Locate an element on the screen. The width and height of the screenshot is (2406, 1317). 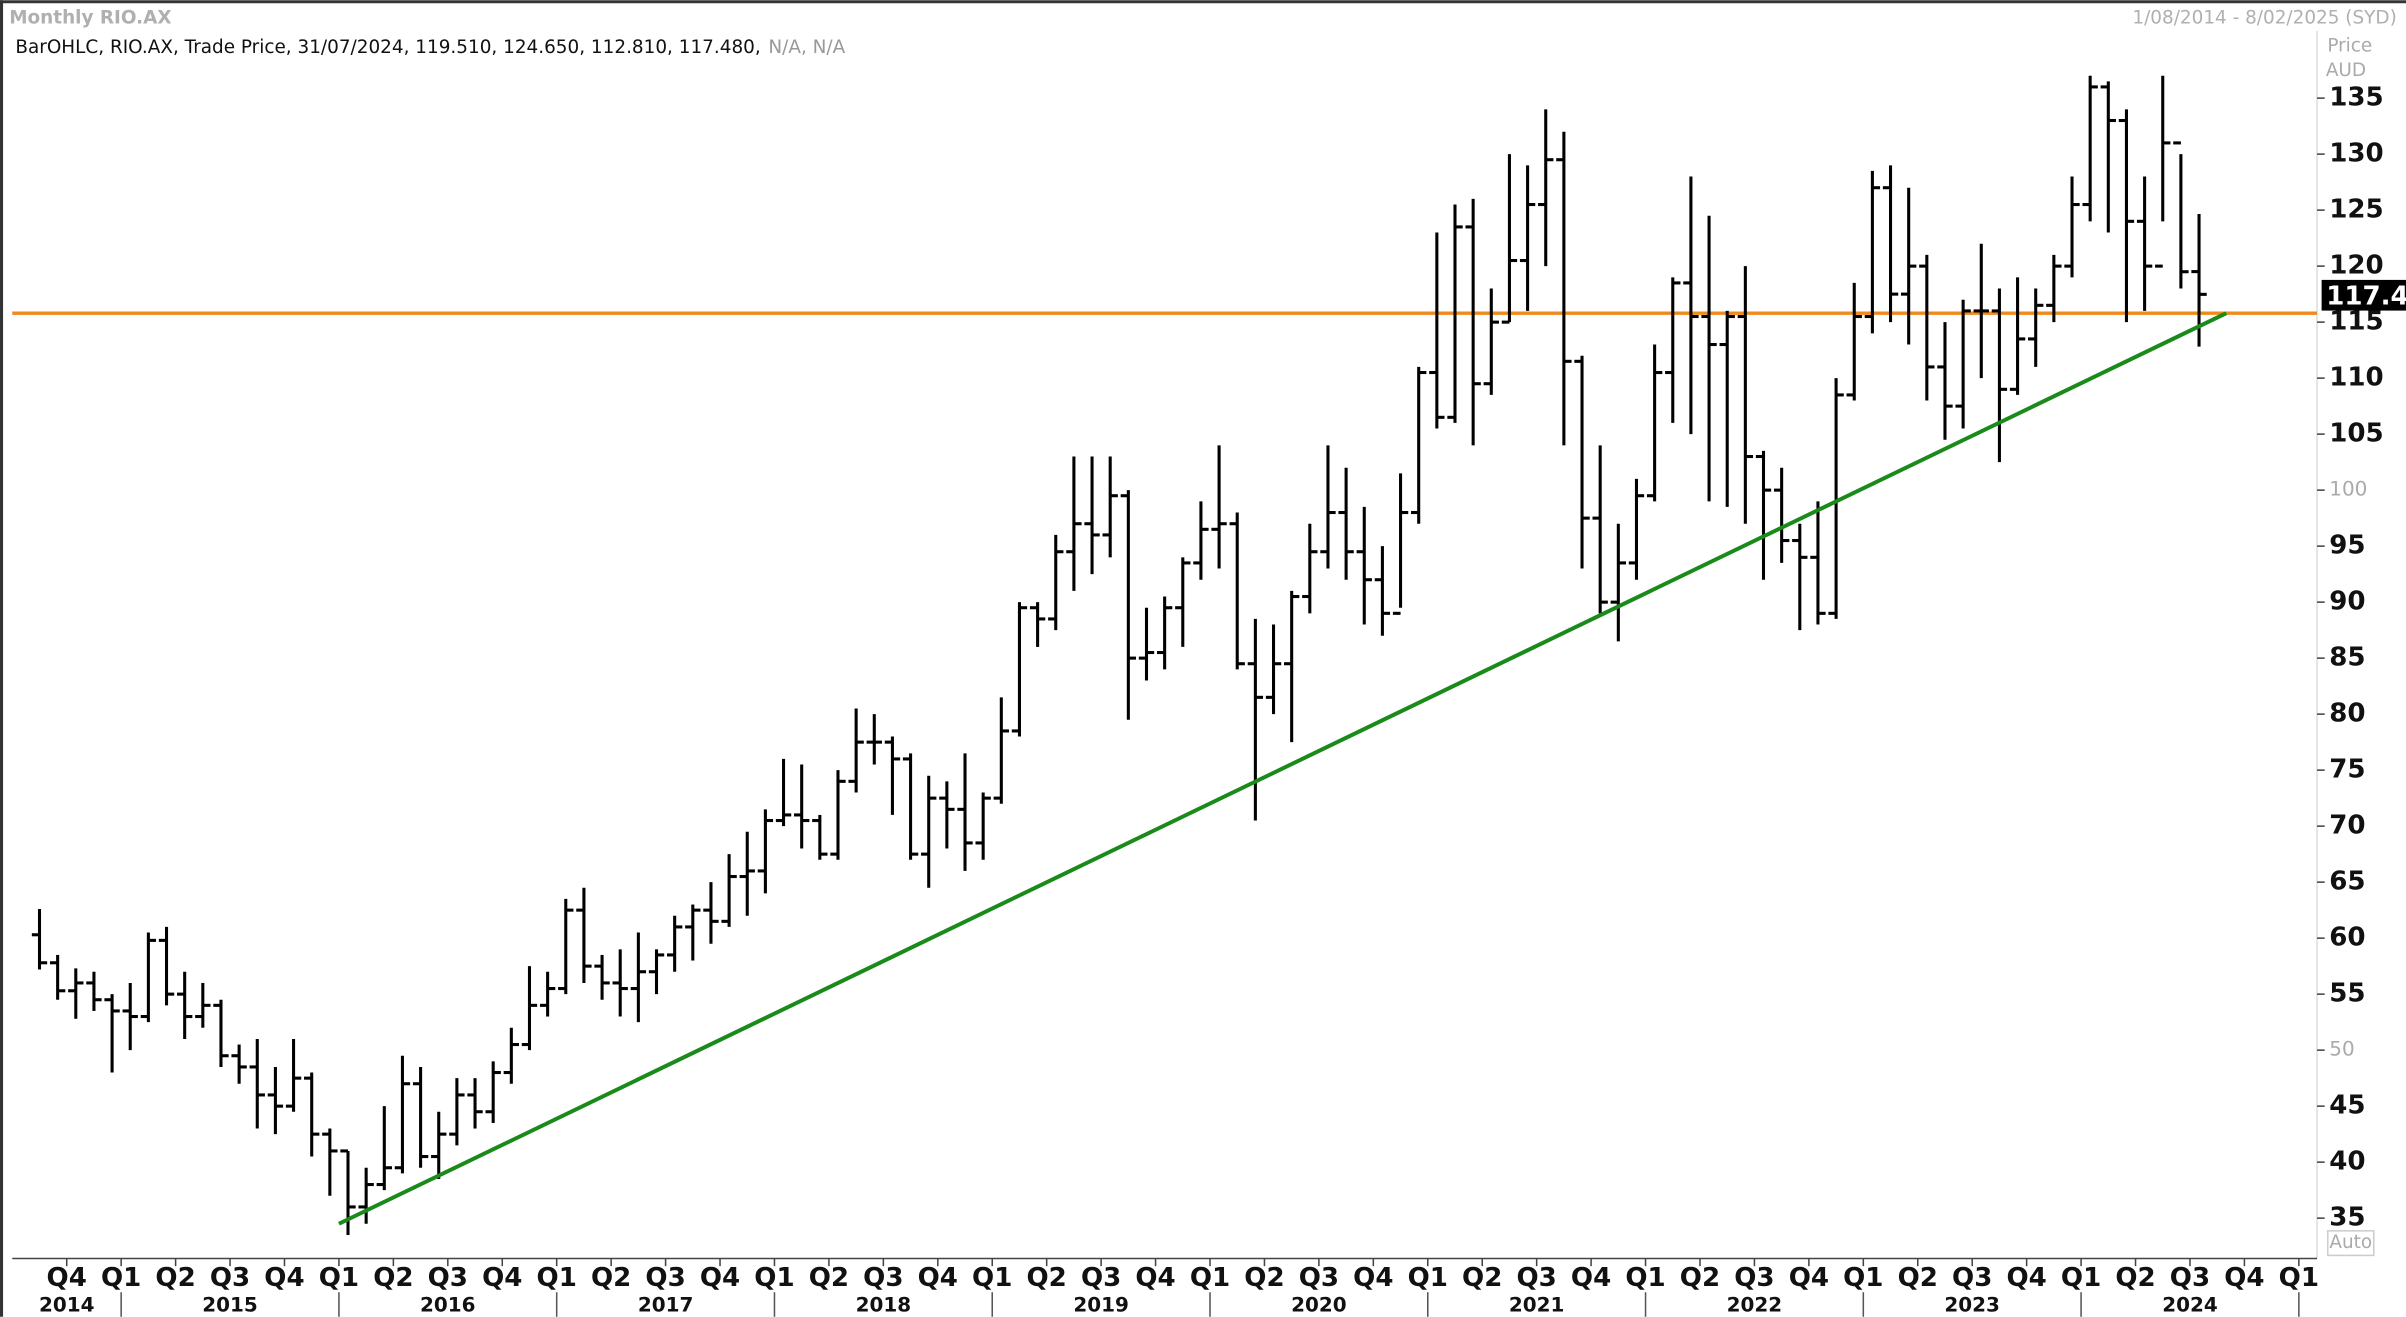
y-tick-label: 60 is located at coordinates (2347, 938).